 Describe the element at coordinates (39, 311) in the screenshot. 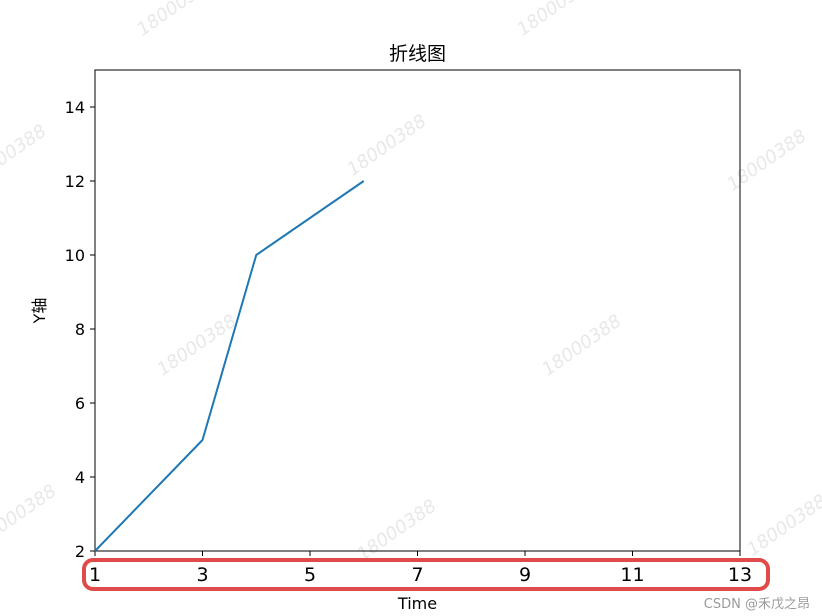

I see `y-axis-label: Y轴` at that location.